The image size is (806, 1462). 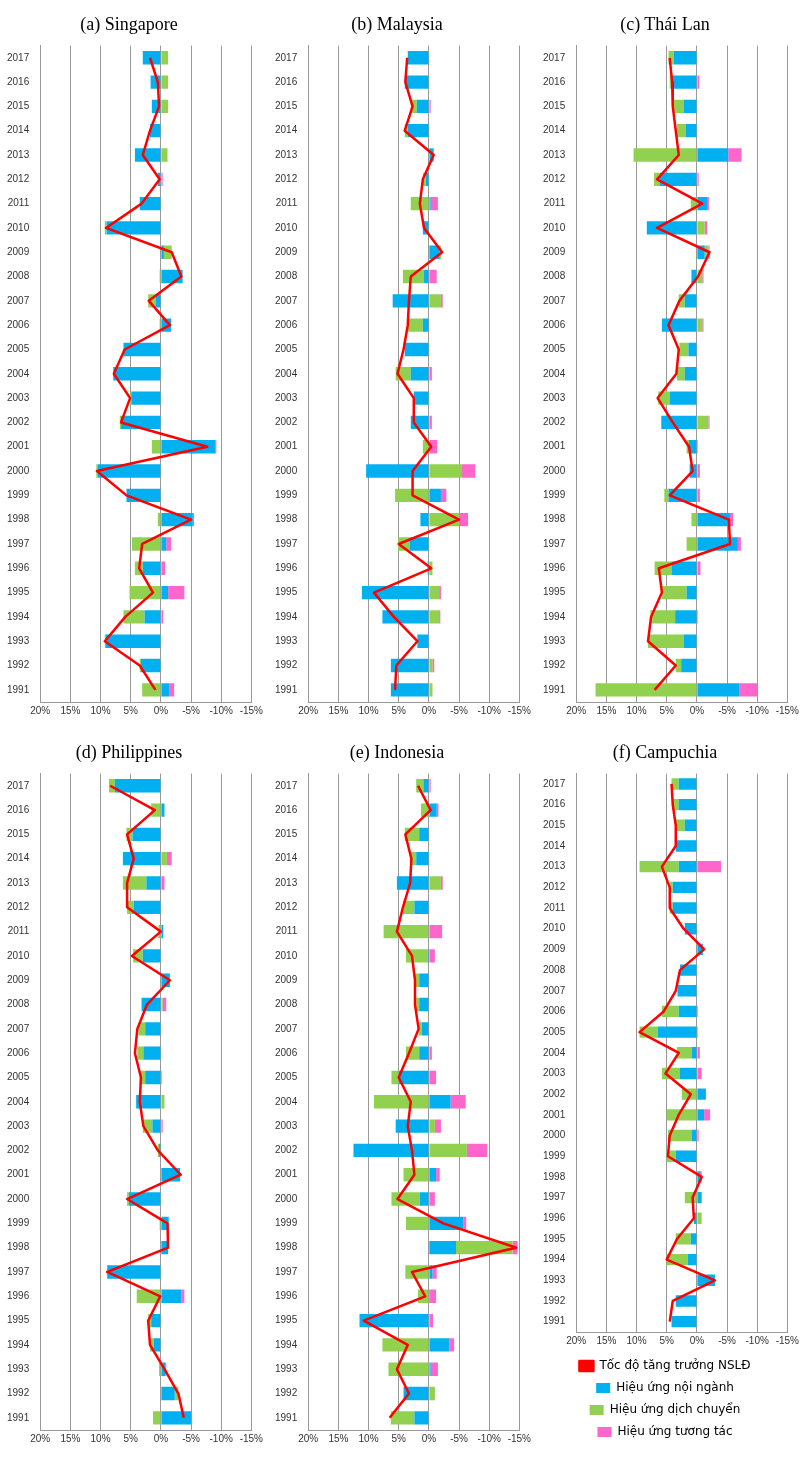 What do you see at coordinates (397, 24) in the screenshot?
I see `chart-title: (b) Malaysia` at bounding box center [397, 24].